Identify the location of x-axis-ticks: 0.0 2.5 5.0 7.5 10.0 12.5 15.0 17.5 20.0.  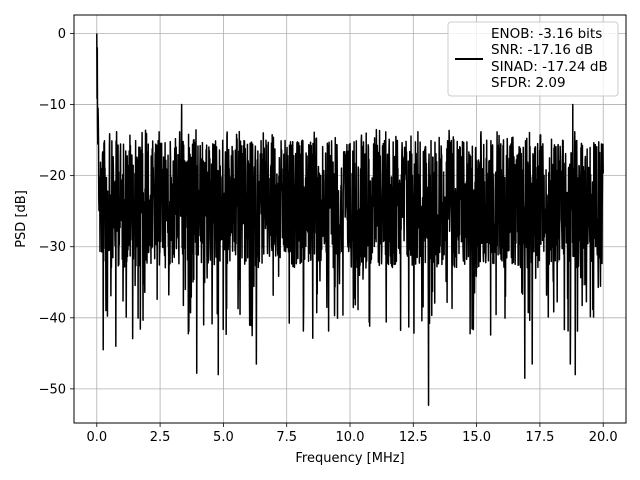
(352, 434).